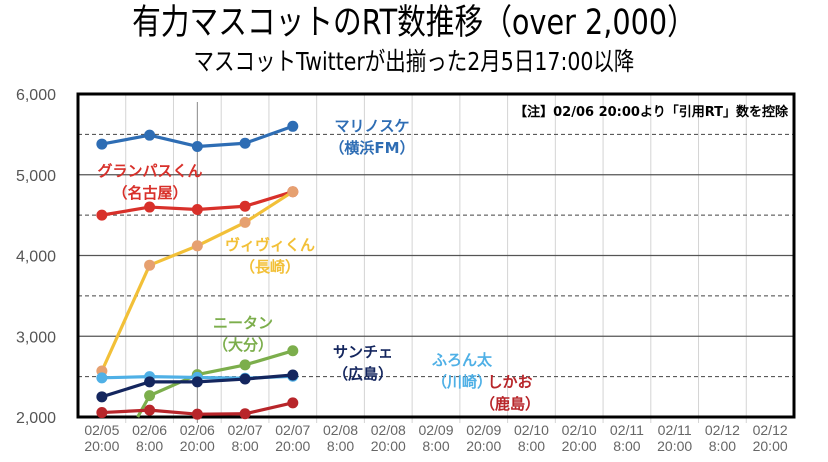 The image size is (828, 462). Describe the element at coordinates (36, 418) in the screenshot. I see `y-tick-label: 2,000` at that location.